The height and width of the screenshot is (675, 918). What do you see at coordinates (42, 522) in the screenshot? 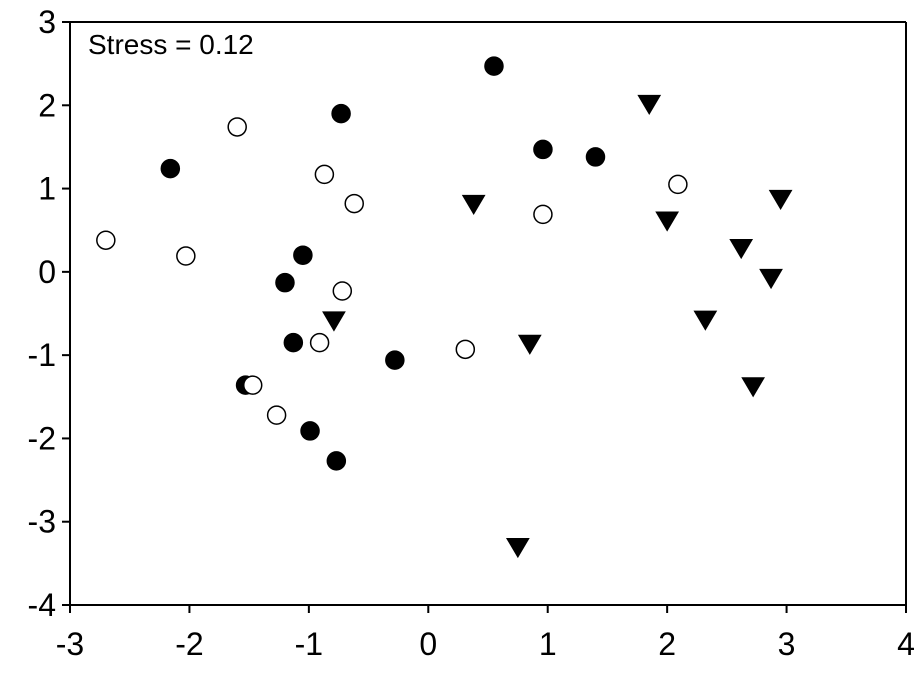
I see `y-tick-label: -3` at bounding box center [42, 522].